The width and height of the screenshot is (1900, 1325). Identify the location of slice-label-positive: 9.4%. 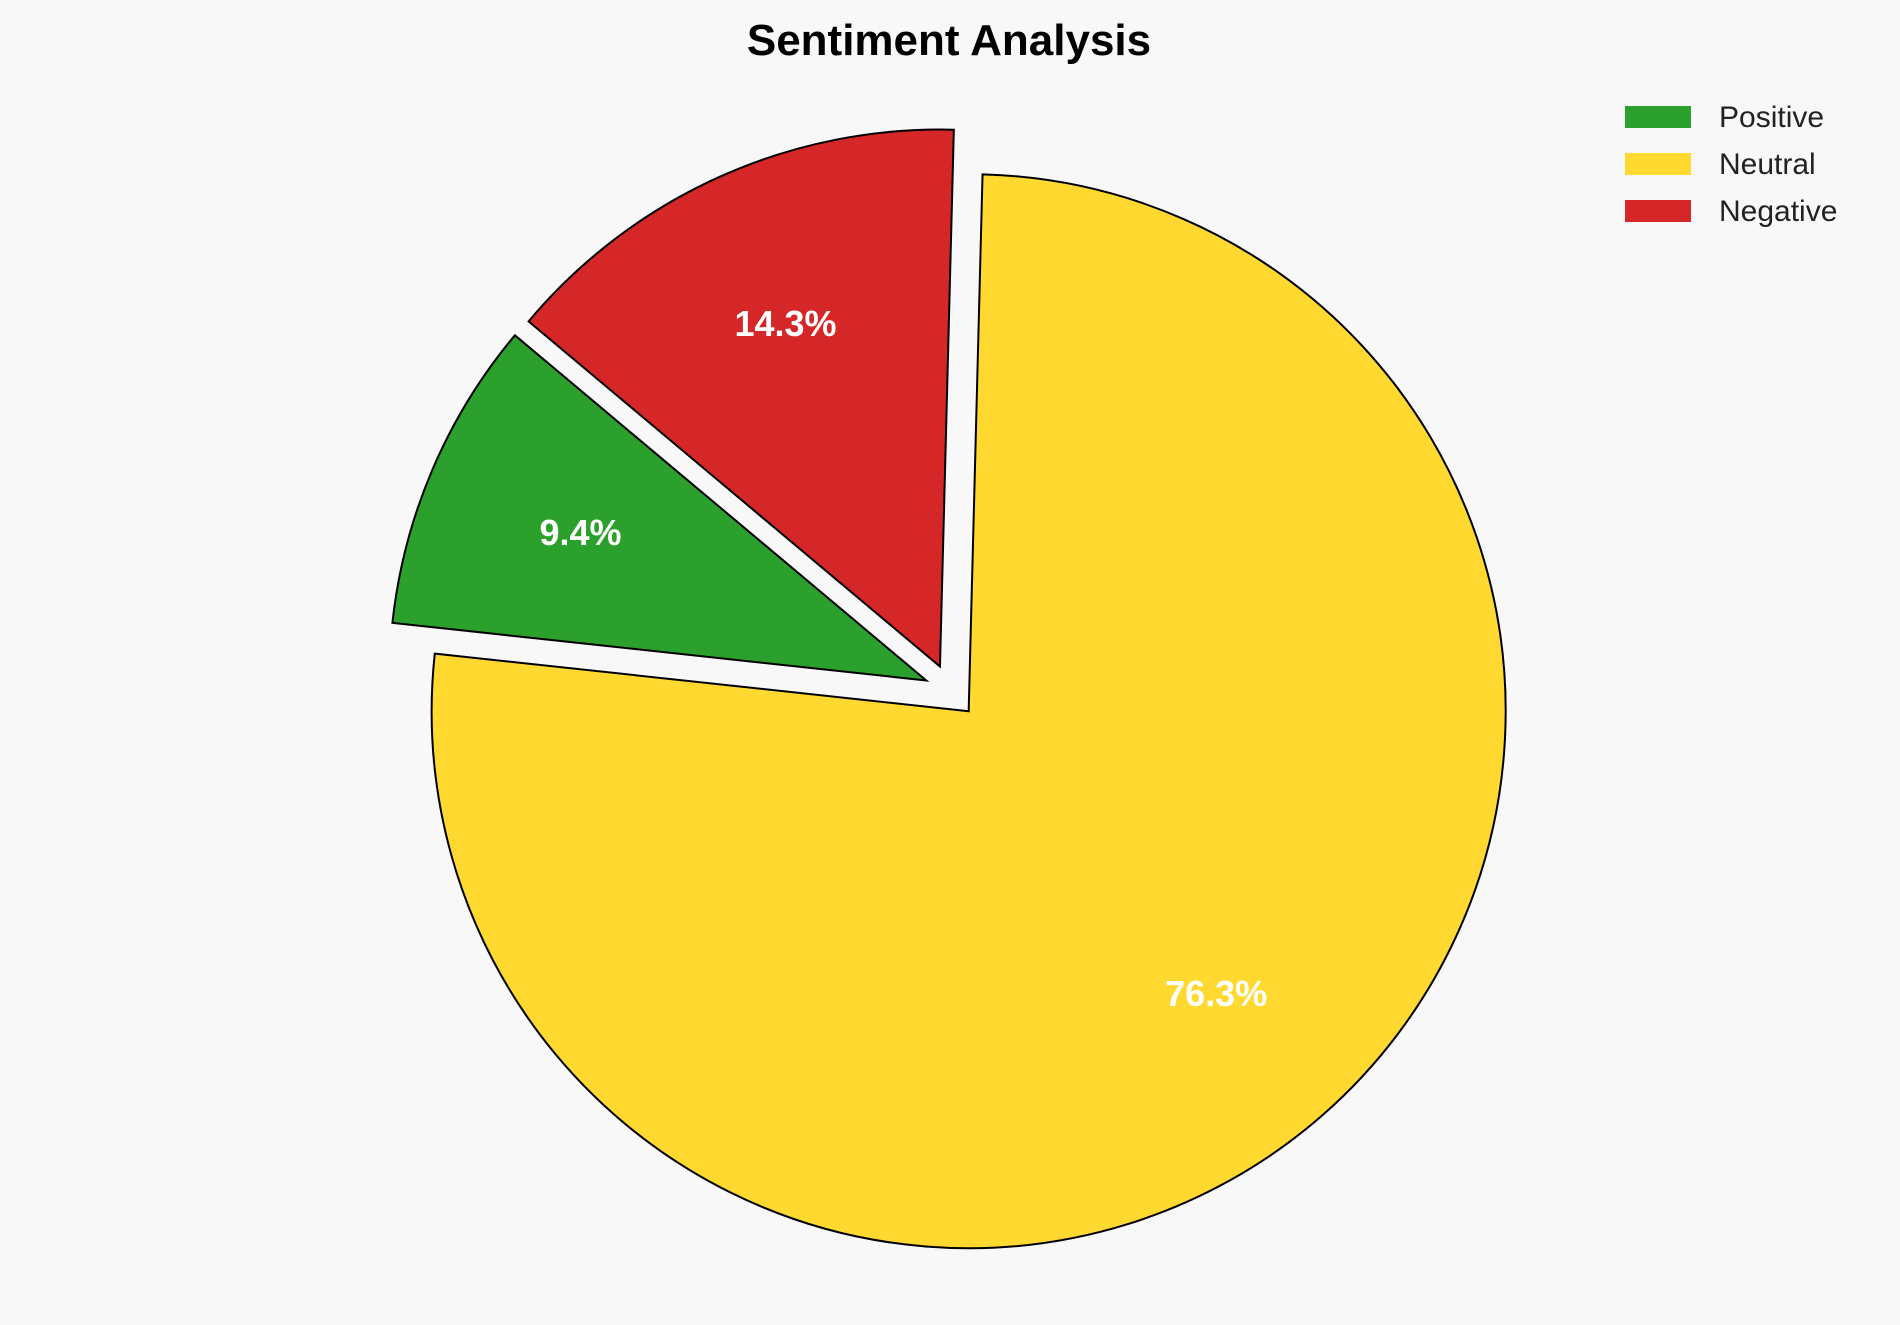
(580, 532).